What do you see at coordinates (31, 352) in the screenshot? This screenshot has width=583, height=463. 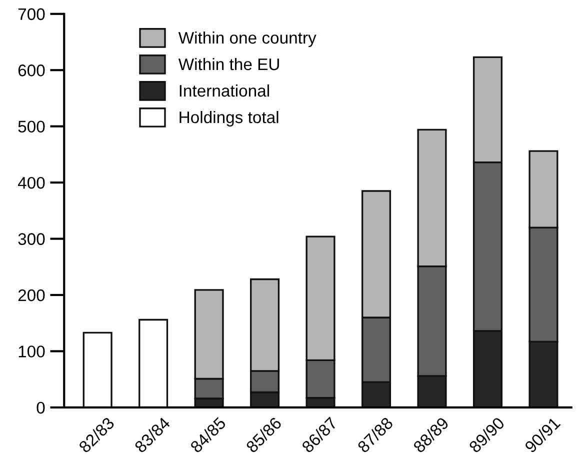 I see `y-tick-label: 100` at bounding box center [31, 352].